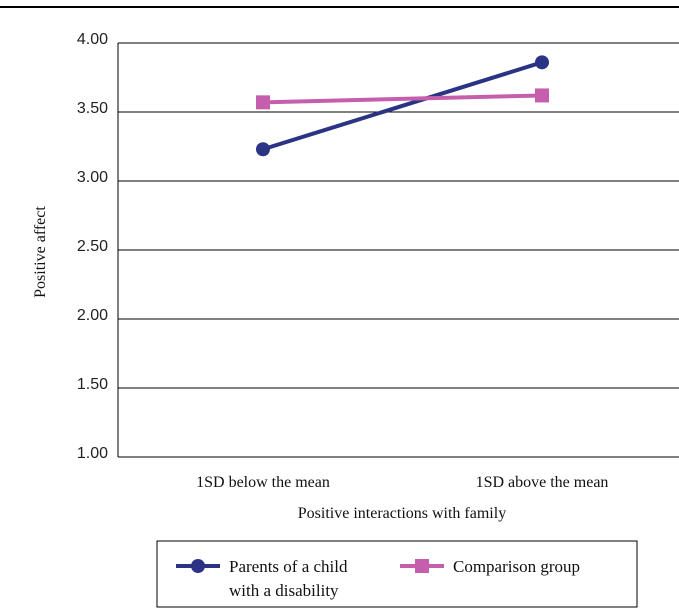 Image resolution: width=679 pixels, height=613 pixels. I want to click on y-tick-label: 1.00, so click(92, 453).